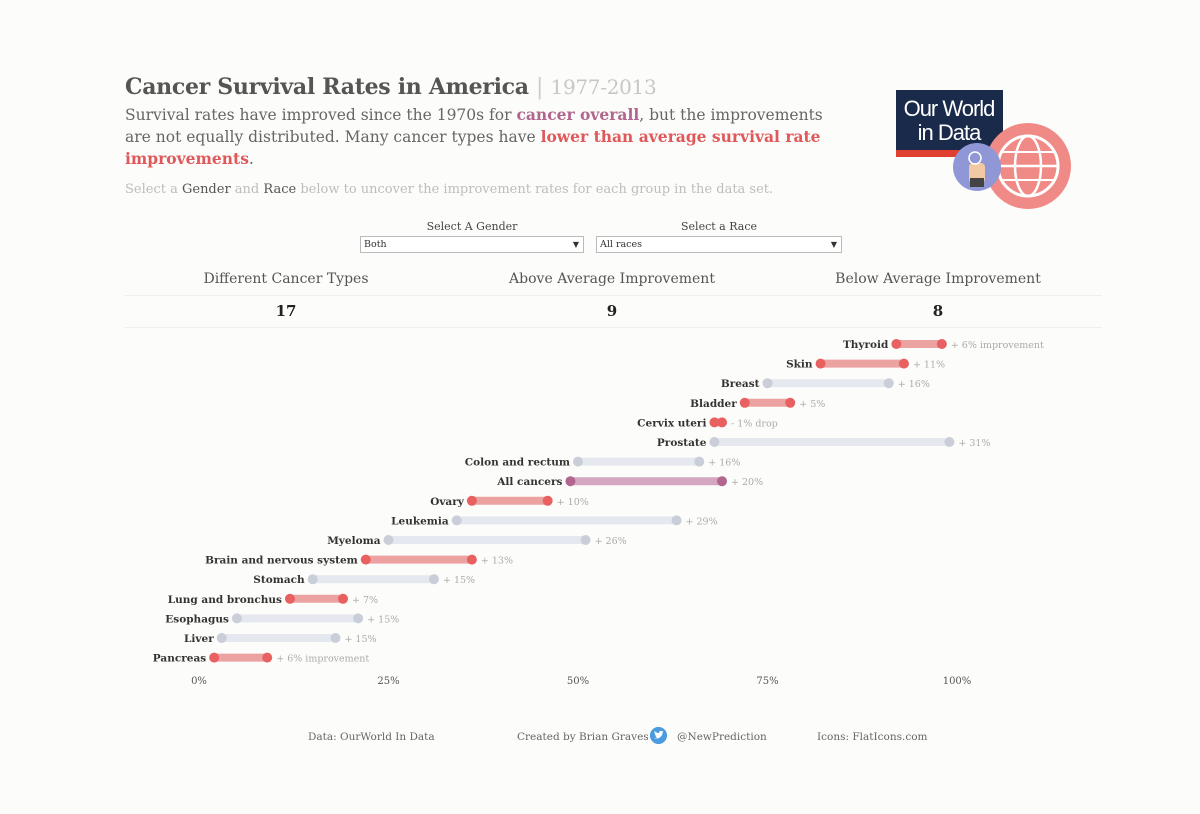  Describe the element at coordinates (472, 226) in the screenshot. I see `gender-filter-label: Select A Gender` at that location.